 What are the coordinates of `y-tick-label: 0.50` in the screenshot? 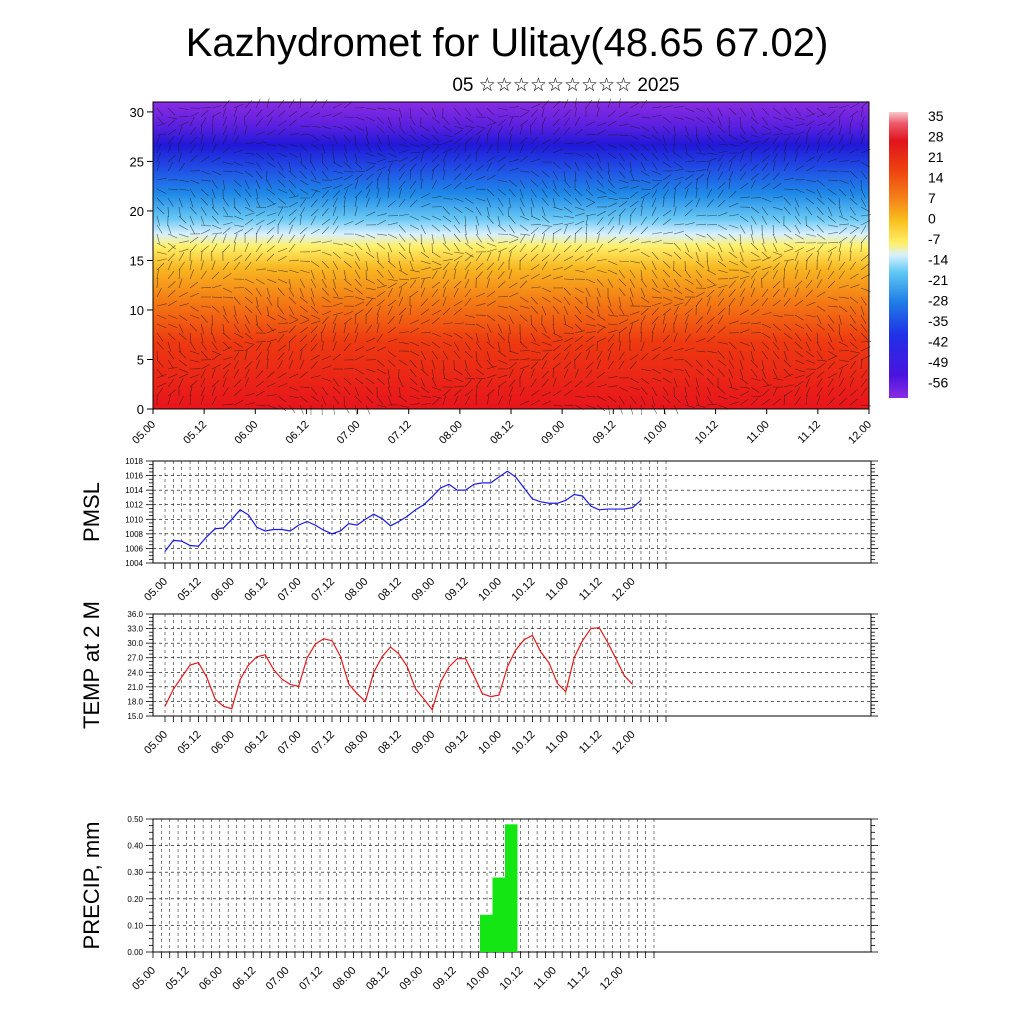 It's located at (135, 819).